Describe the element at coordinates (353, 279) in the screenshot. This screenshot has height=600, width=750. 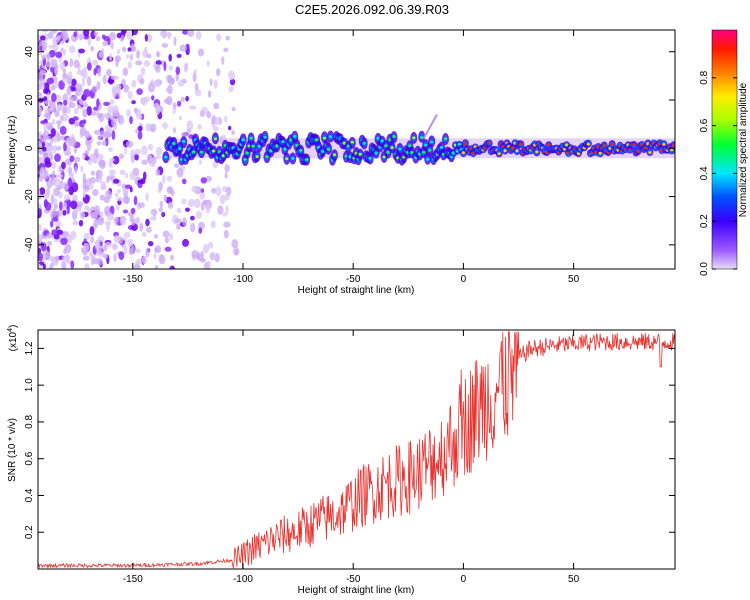
I see `spec-xtick-label: -50` at that location.